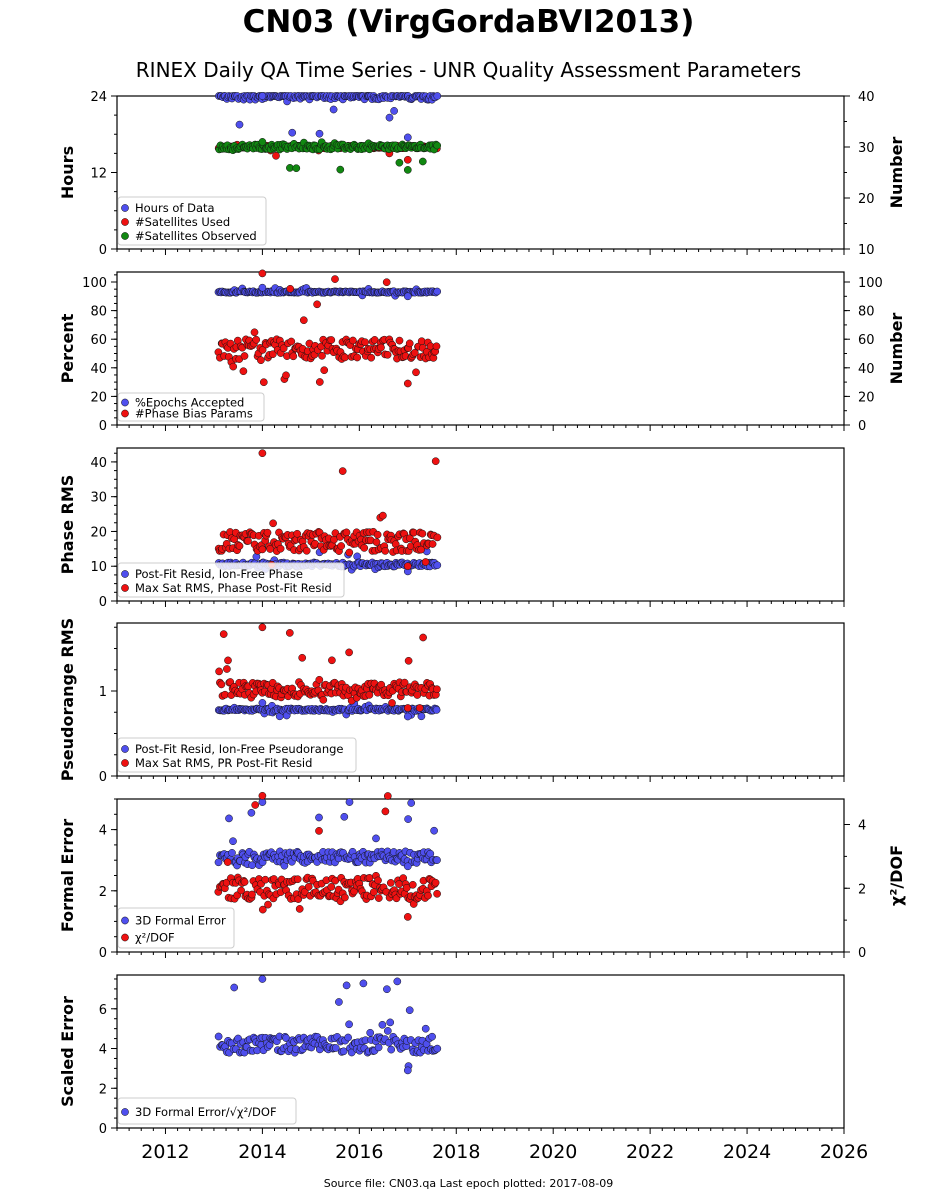  Describe the element at coordinates (328, 156) in the screenshot. I see `series--satellites-observed` at that location.